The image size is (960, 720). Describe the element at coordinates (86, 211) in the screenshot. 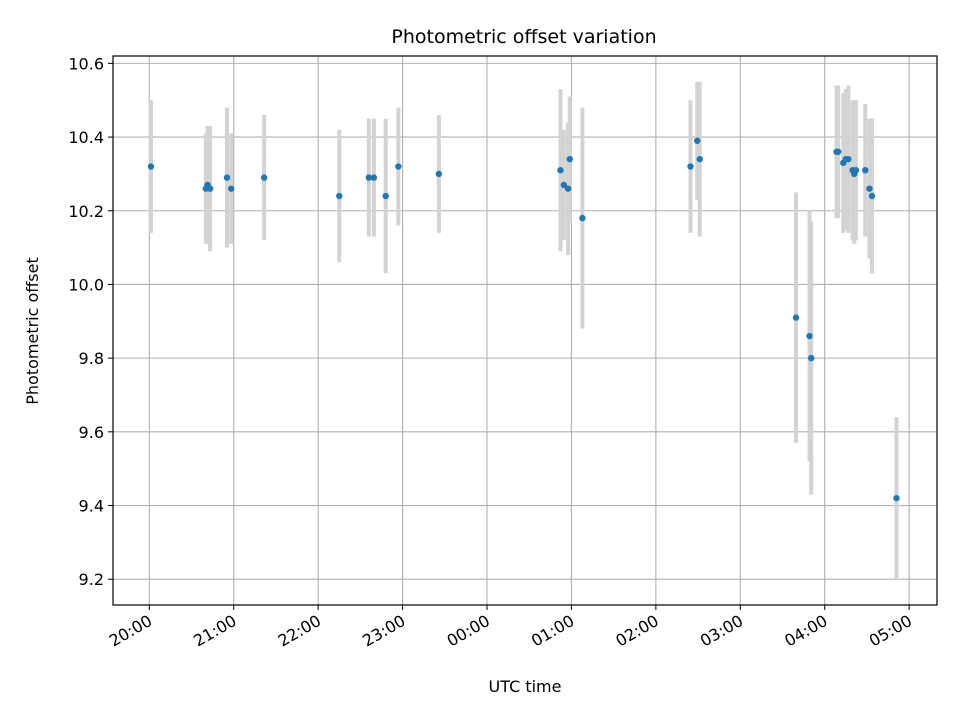

I see `y-tick-label: 10.2` at that location.